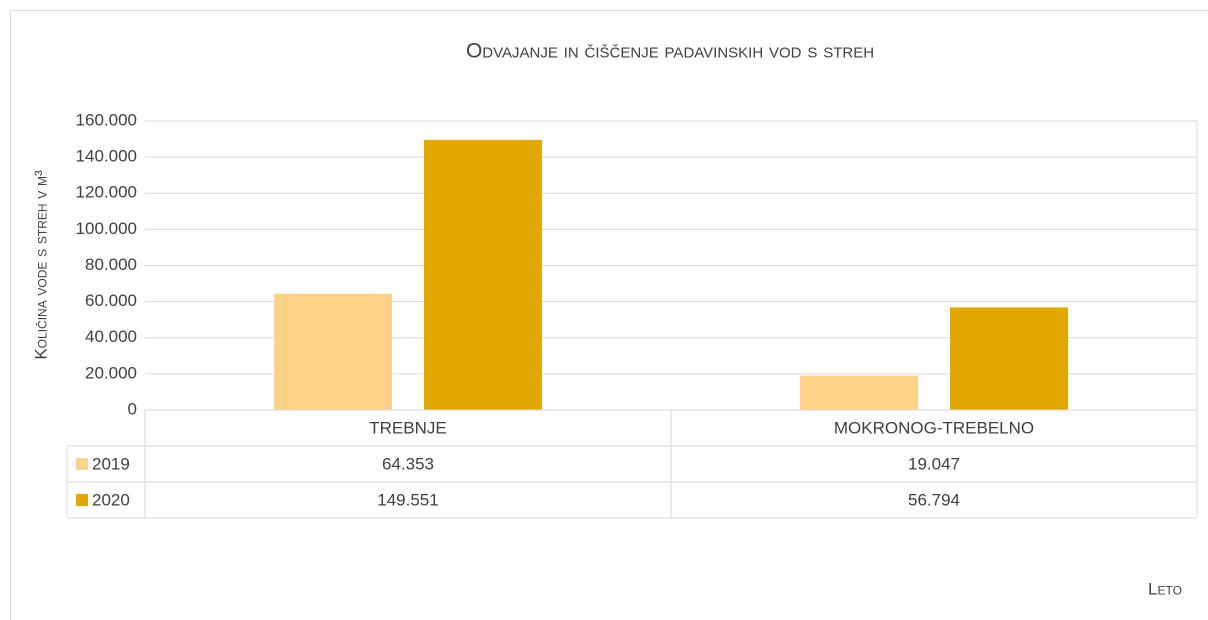  Describe the element at coordinates (407, 499) in the screenshot. I see `table-value: 149.551` at that location.